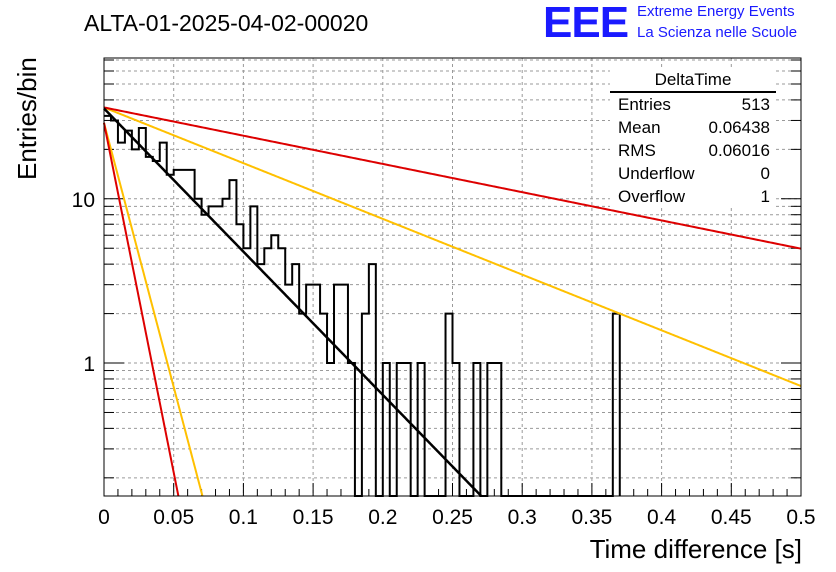 The height and width of the screenshot is (572, 836). I want to click on x-tick-label: 0.5, so click(800, 517).